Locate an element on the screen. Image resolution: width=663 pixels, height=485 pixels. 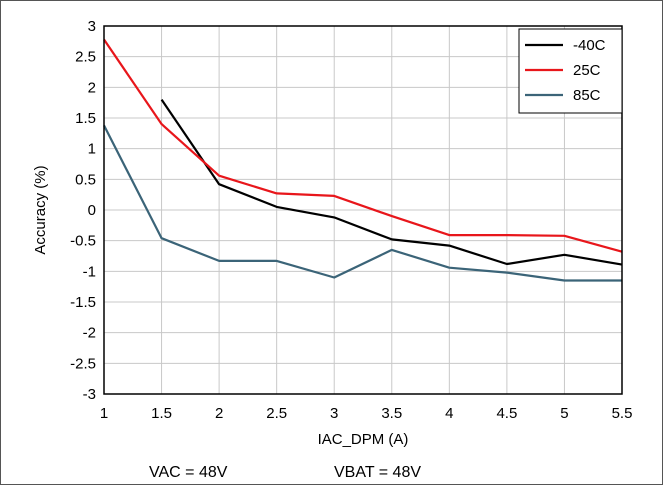
legend: -40C 25C 85C is located at coordinates (570, 71).